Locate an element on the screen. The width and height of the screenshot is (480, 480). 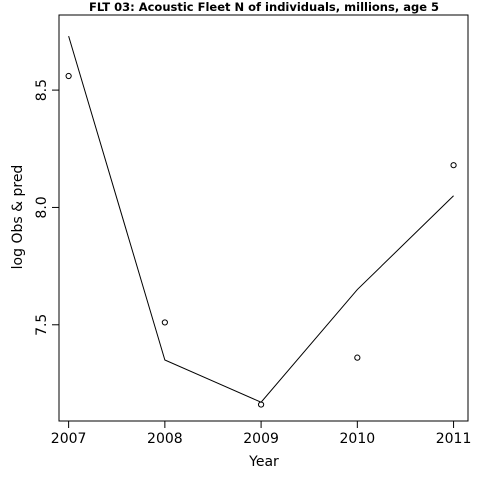
x-axis: 2007 2008 2009 2010 2011 is located at coordinates (261, 434).